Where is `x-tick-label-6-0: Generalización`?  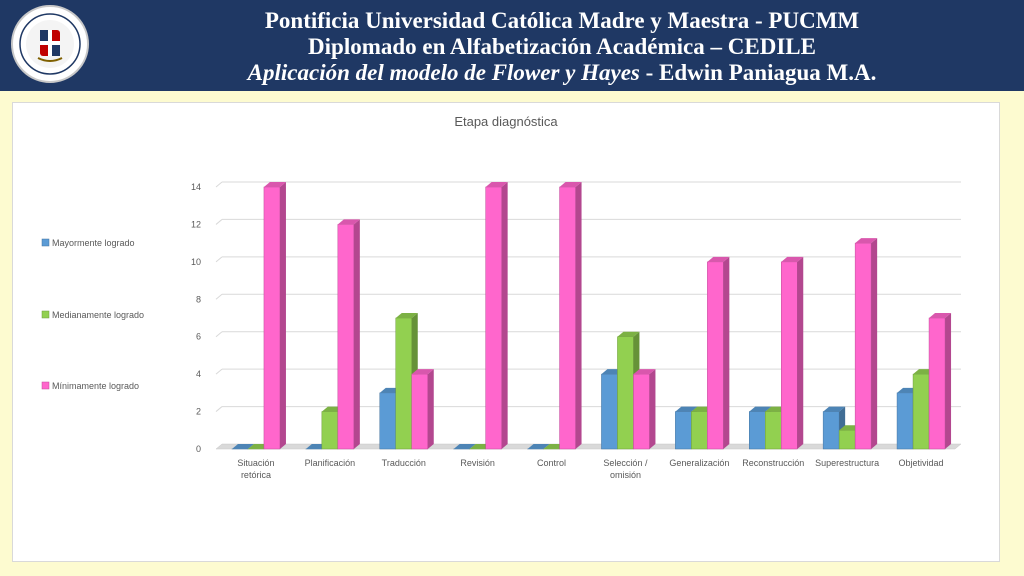
x-tick-label-6-0: Generalización is located at coordinates (699, 463).